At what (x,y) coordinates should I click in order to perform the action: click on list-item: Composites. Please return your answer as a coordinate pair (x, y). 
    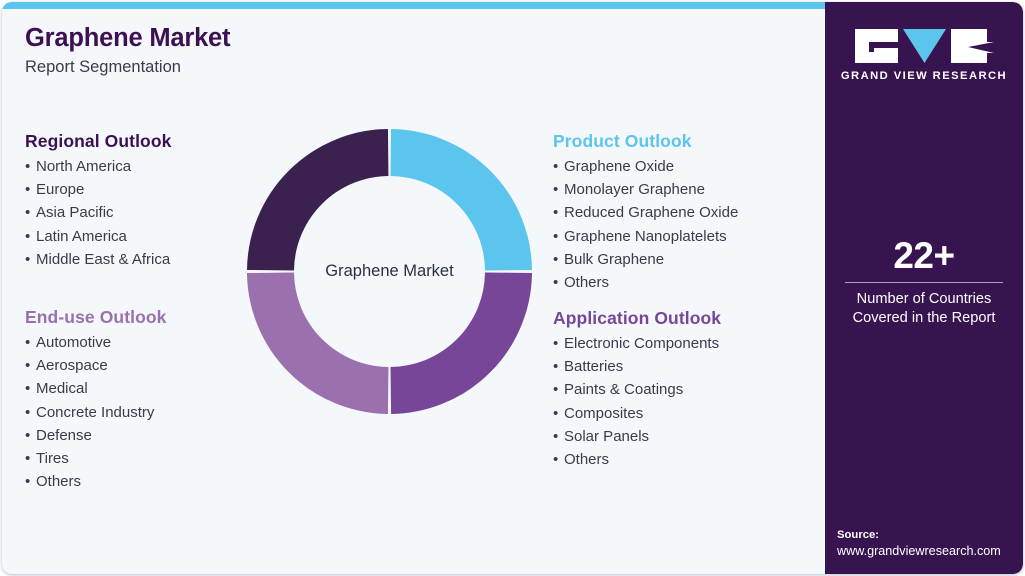
    Looking at the image, I should click on (637, 413).